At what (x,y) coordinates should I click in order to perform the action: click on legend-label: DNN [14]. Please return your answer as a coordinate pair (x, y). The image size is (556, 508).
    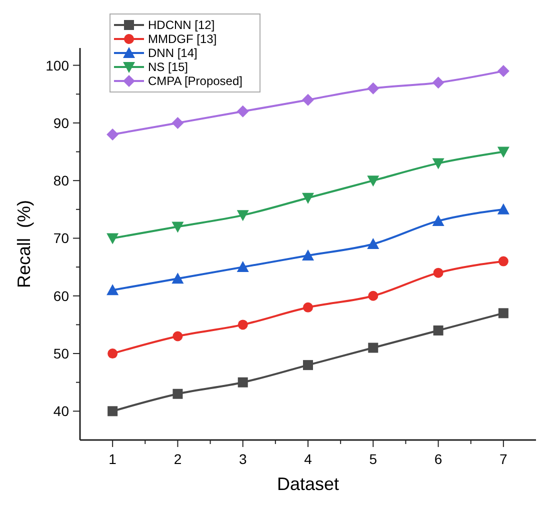
    Looking at the image, I should click on (173, 53).